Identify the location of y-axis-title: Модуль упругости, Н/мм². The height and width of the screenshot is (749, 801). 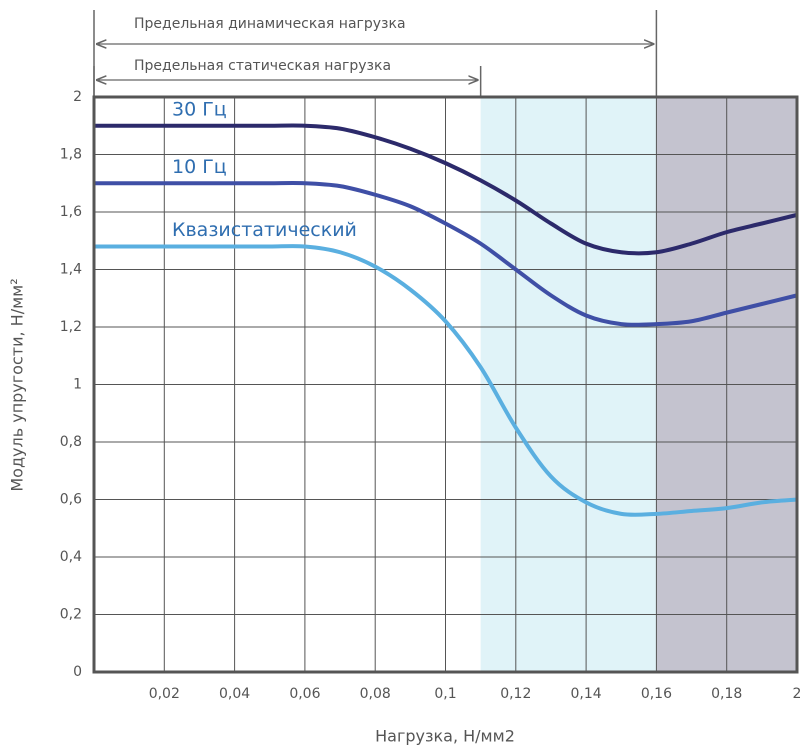
(17, 384).